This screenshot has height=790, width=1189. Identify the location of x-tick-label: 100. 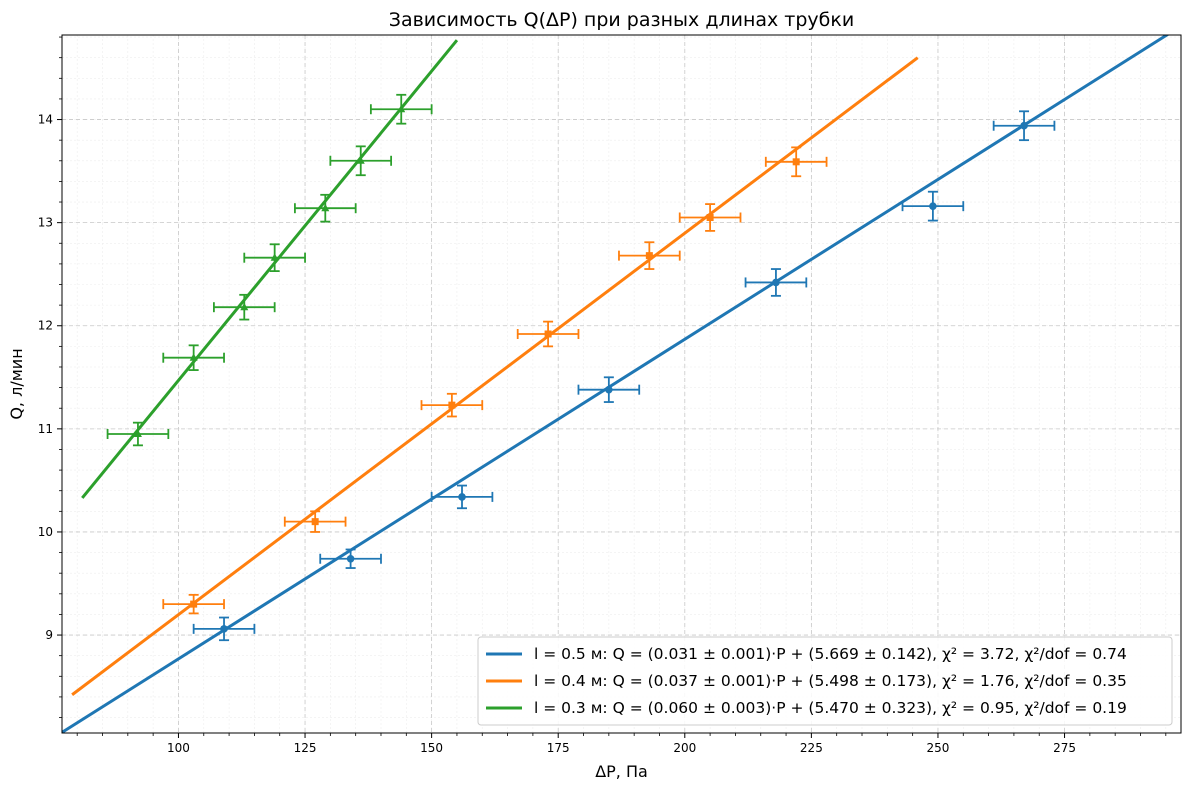
(178, 748).